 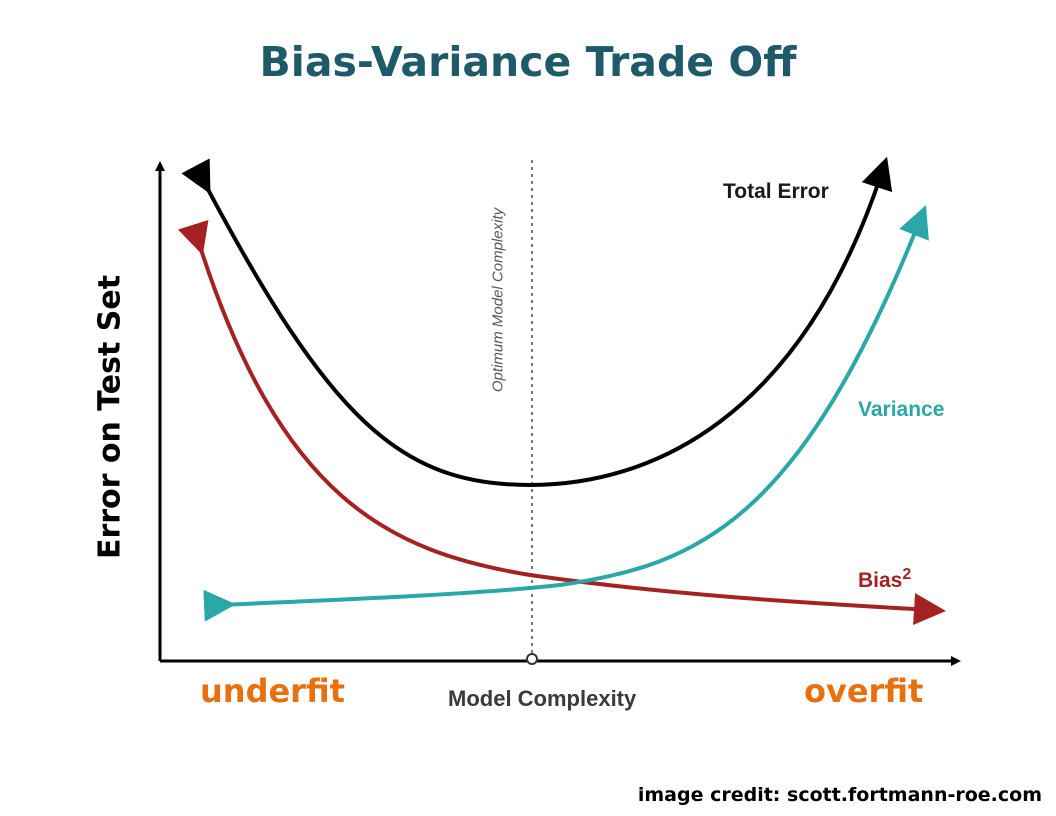 What do you see at coordinates (542, 698) in the screenshot?
I see `x-axis-label: Model Complexity` at bounding box center [542, 698].